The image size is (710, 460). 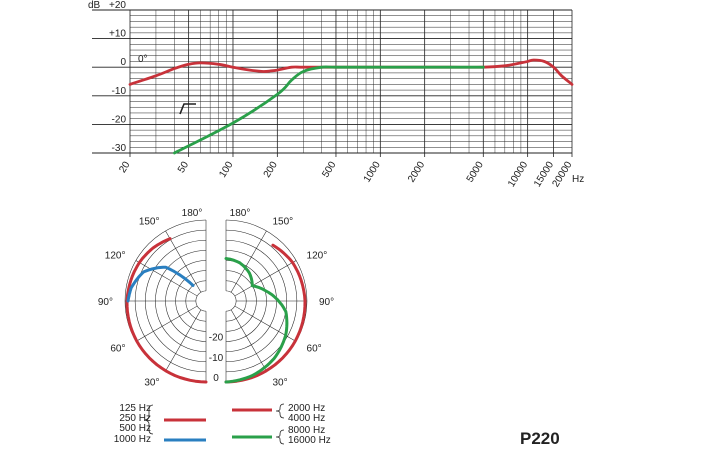 What do you see at coordinates (135, 418) in the screenshot?
I see `legend-label-250hz: 250 Hz` at bounding box center [135, 418].